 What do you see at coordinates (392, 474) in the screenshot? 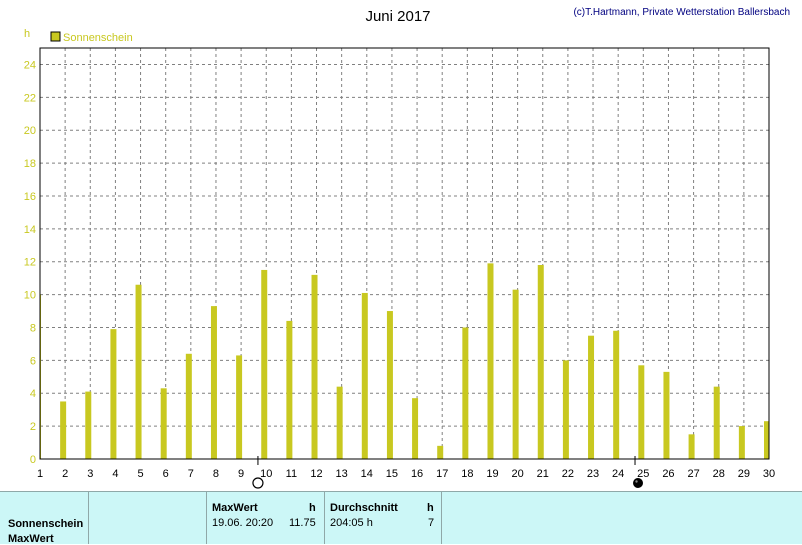
I see `x-tick-label: 15` at bounding box center [392, 474].